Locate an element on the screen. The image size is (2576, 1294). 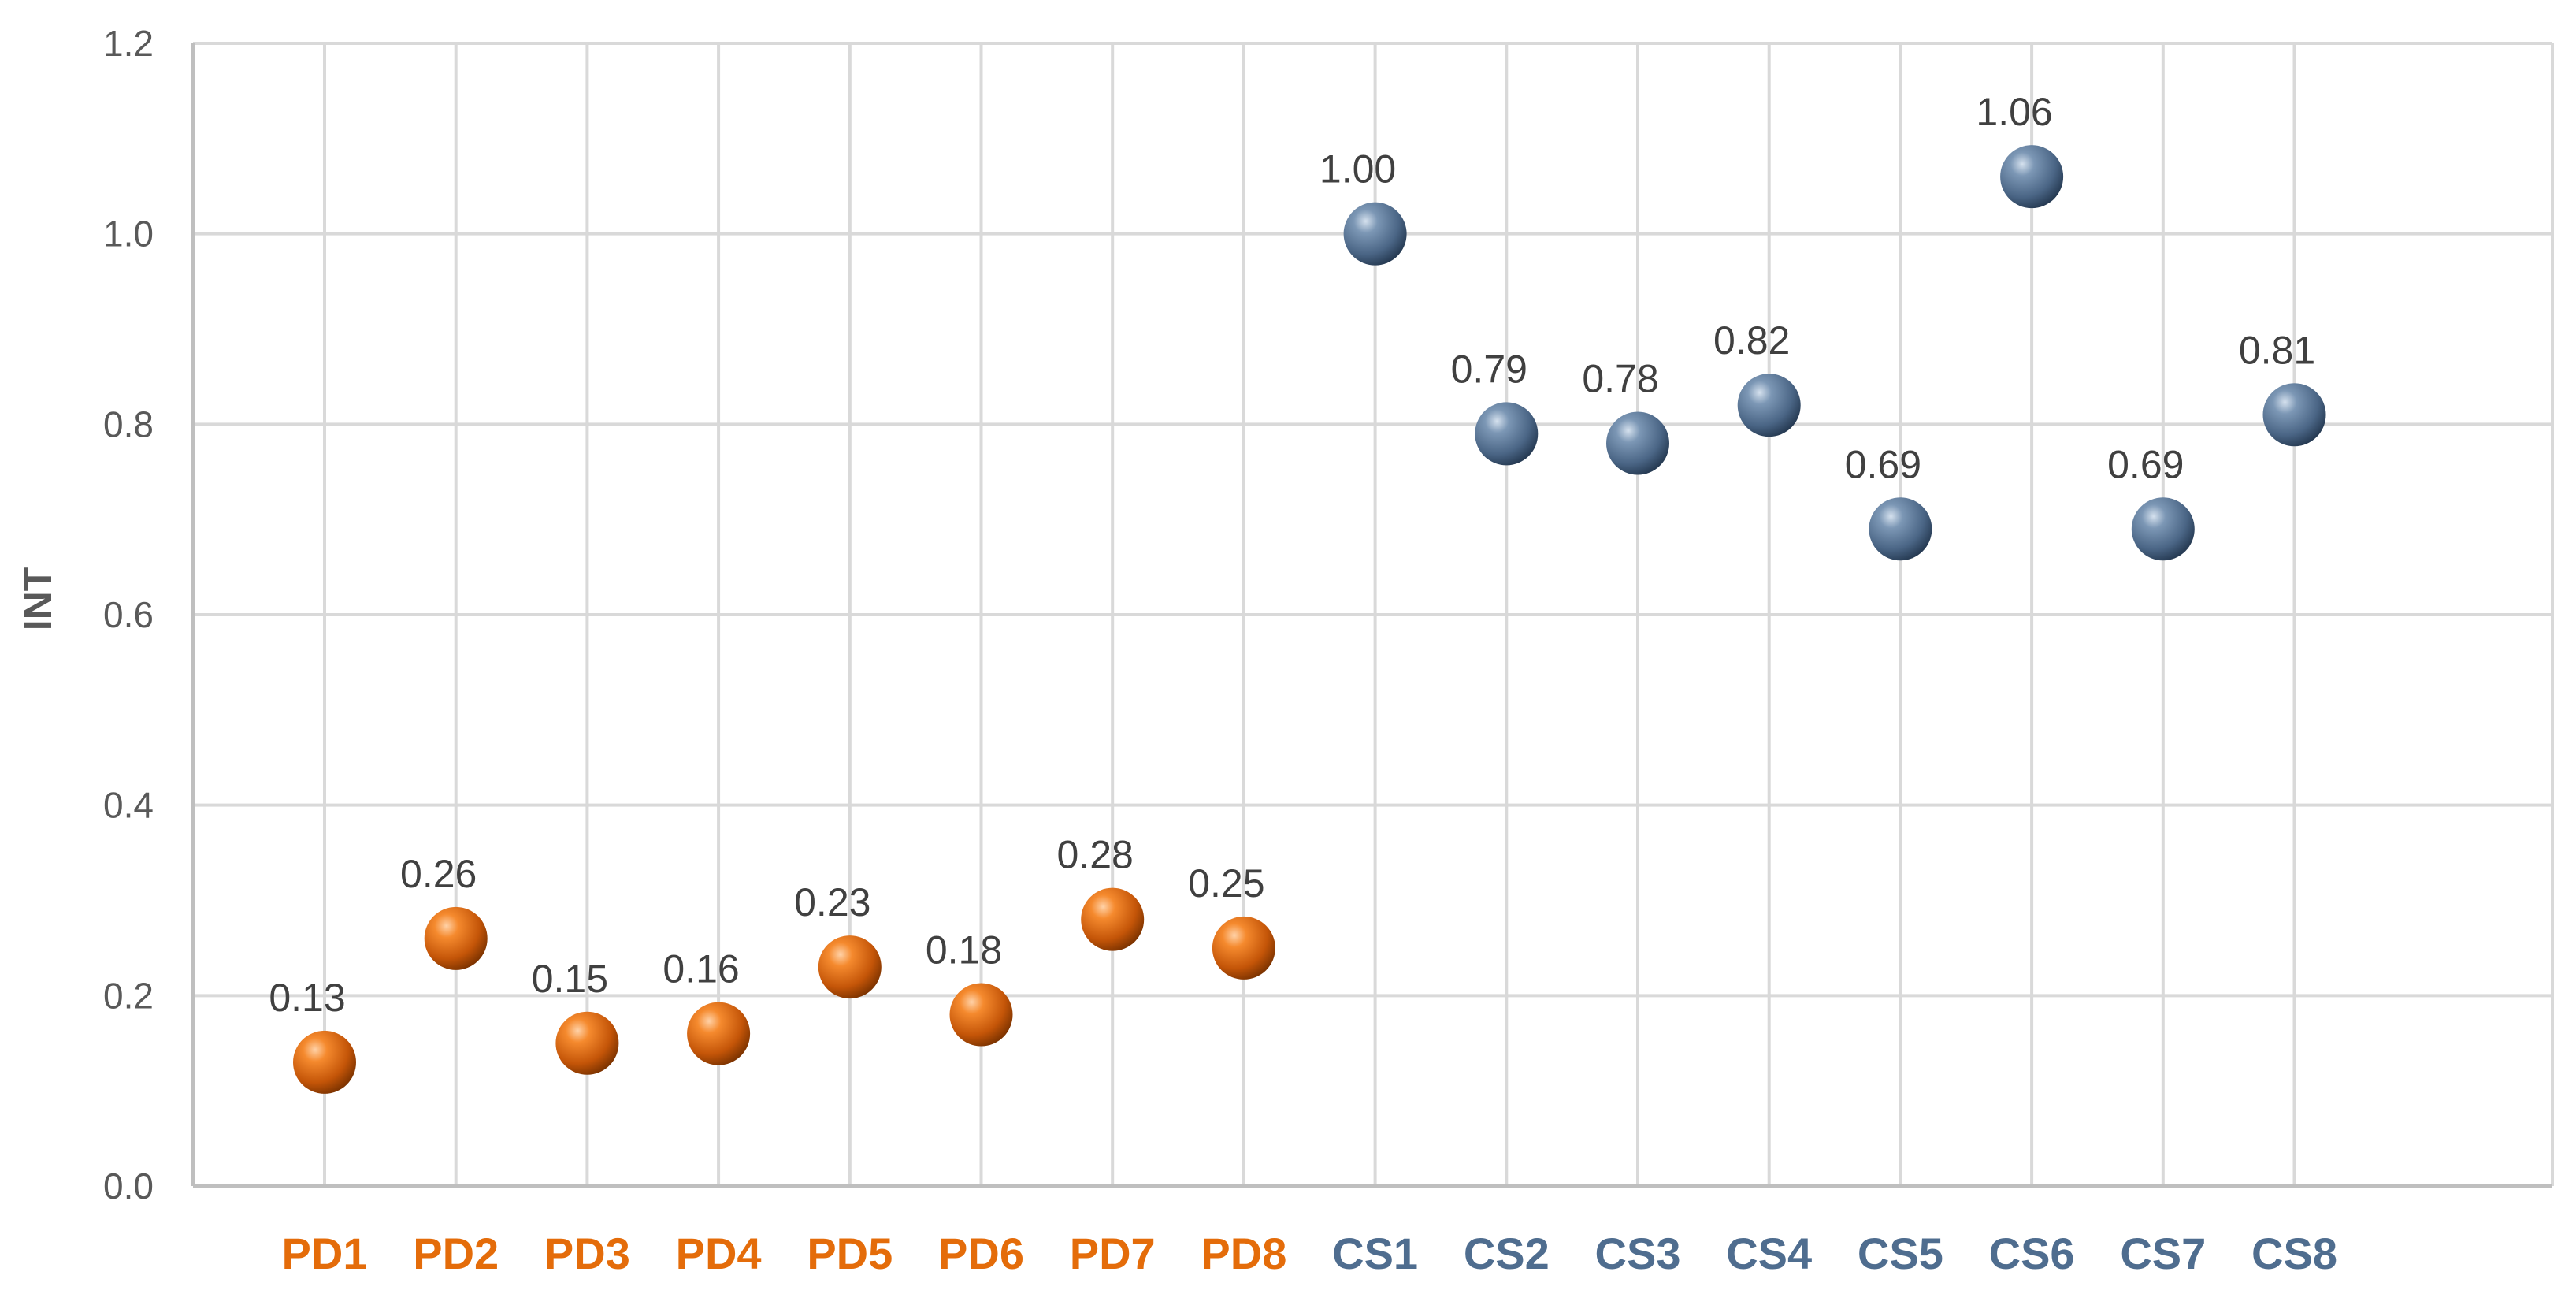
y-tick-labels: 0.0 0.2 0.4 0.6 0.8 1.0 1.2 is located at coordinates (128, 615).